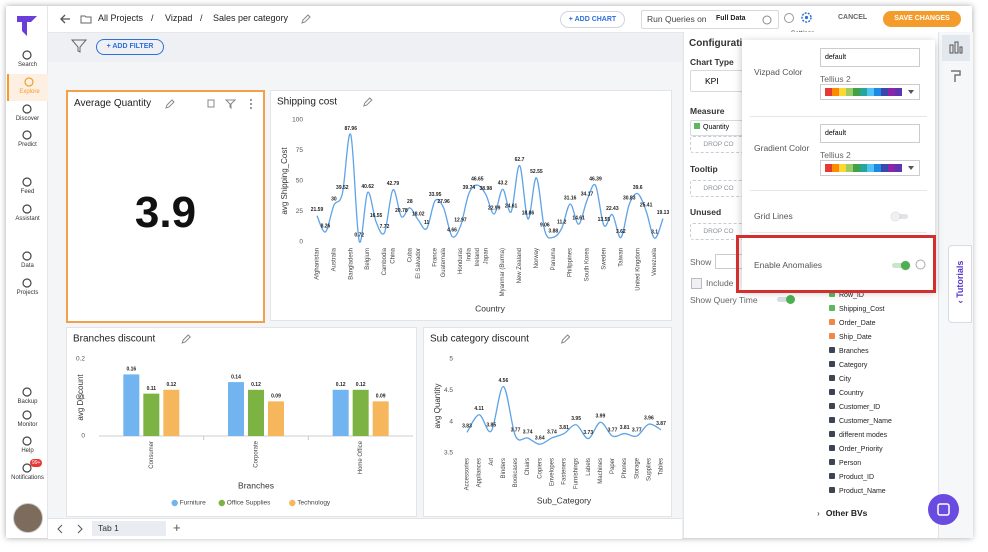 This screenshot has width=988, height=552. Describe the element at coordinates (478, 257) in the screenshot. I see `x-tick-label: Ireland` at that location.